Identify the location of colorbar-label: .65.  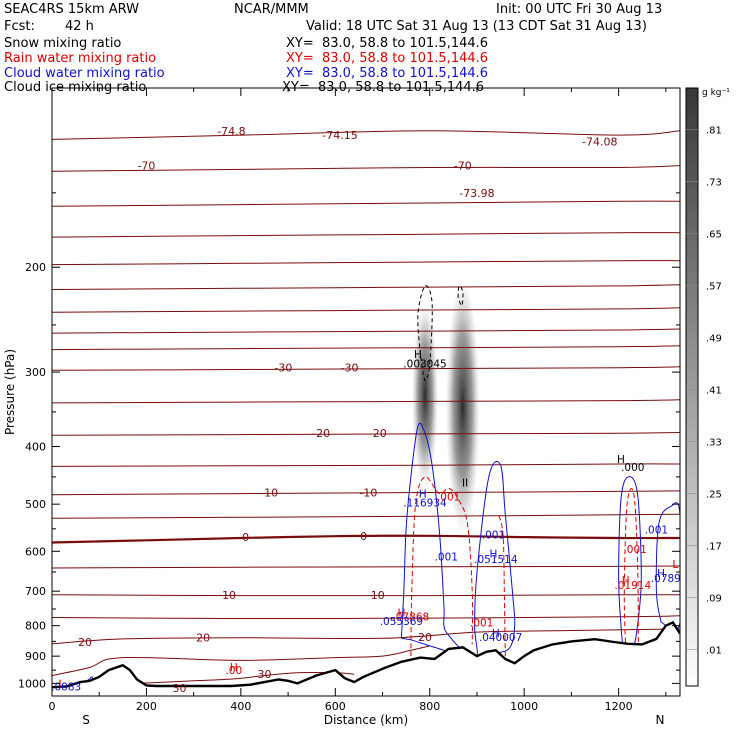
(714, 235).